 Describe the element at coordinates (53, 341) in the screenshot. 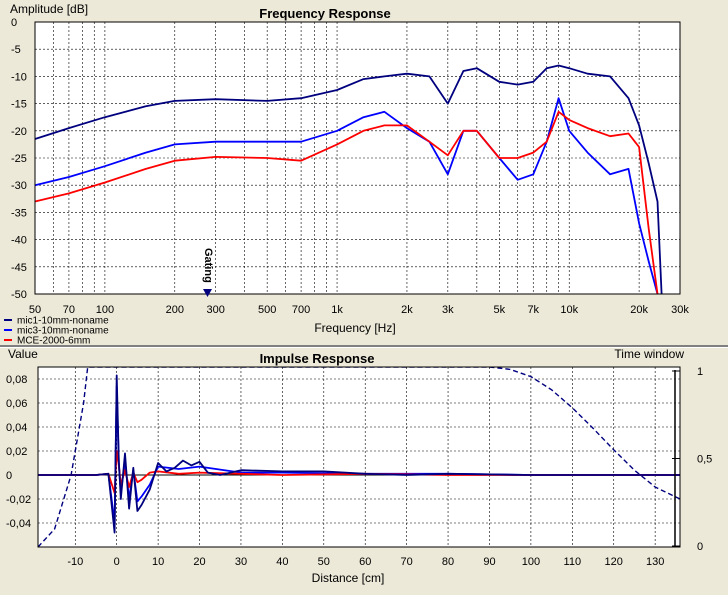

I see `legend-entry: MCE-2000-6mm` at that location.